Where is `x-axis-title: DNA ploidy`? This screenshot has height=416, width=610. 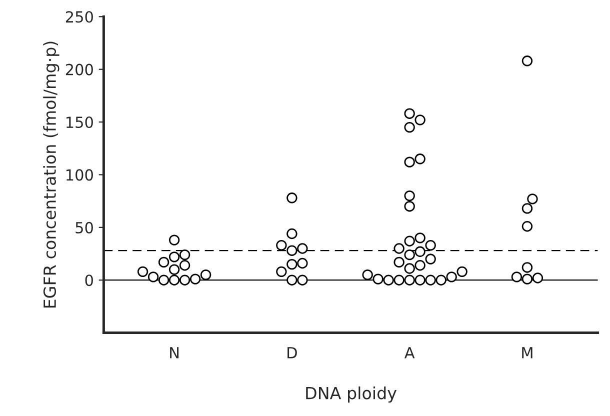 x-axis-title: DNA ploidy is located at coordinates (351, 394).